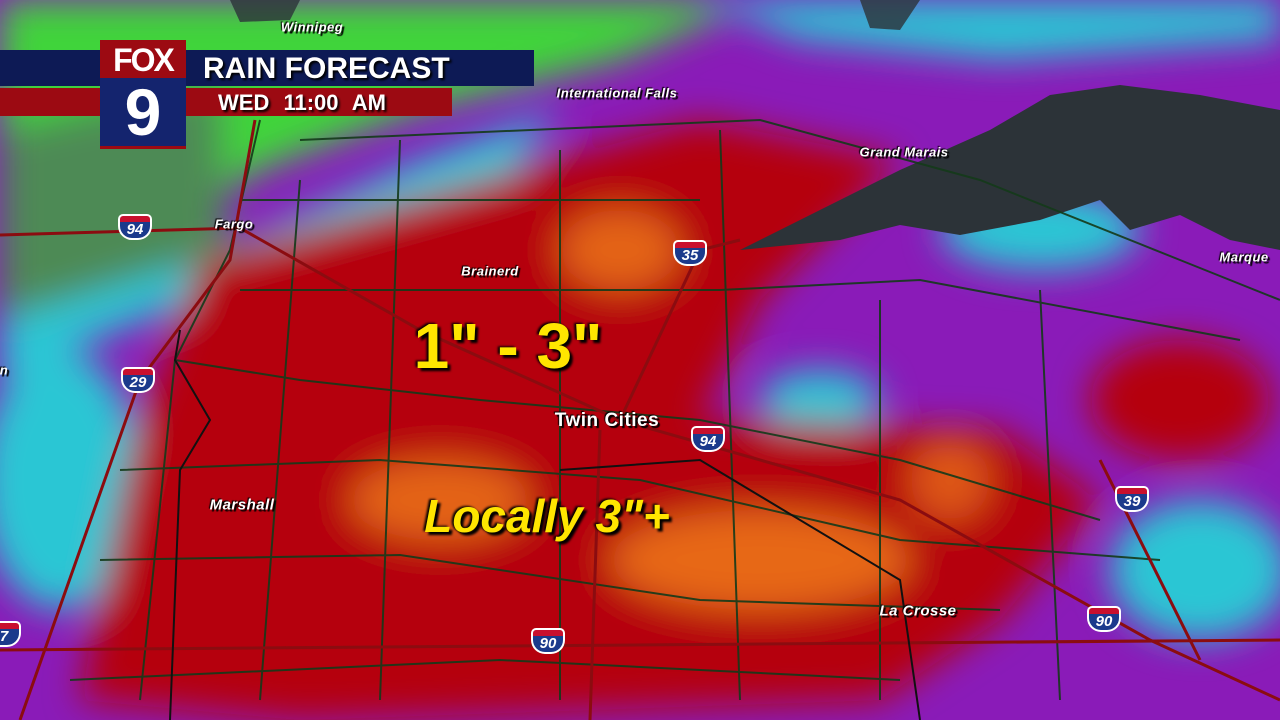 Image resolution: width=1280 pixels, height=720 pixels. Describe the element at coordinates (607, 420) in the screenshot. I see `city-label-twin-cities: Twin Cities` at that location.